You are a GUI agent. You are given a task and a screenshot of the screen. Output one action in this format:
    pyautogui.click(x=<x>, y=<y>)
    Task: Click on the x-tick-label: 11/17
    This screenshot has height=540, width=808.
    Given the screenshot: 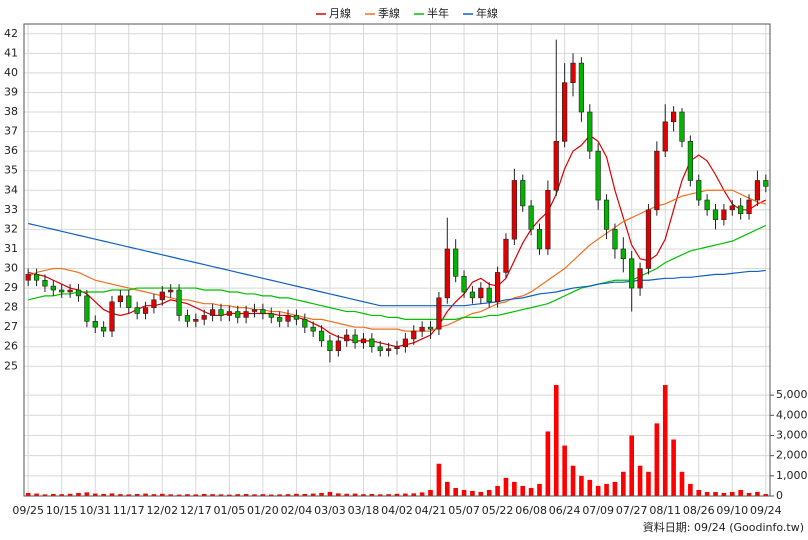 What is the action you would take?
    pyautogui.click(x=129, y=510)
    